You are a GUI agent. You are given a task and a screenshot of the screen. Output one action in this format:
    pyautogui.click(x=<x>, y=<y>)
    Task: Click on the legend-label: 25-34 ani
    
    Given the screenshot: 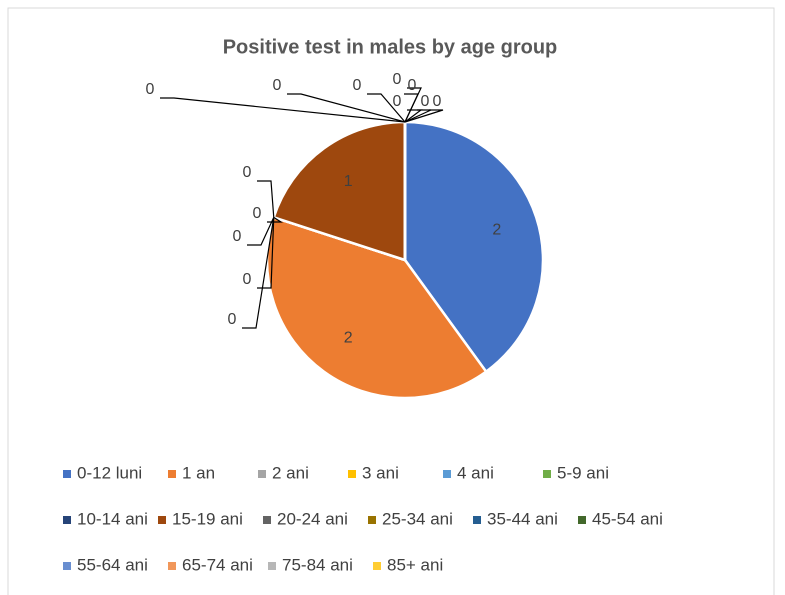 What is the action you would take?
    pyautogui.click(x=417, y=518)
    